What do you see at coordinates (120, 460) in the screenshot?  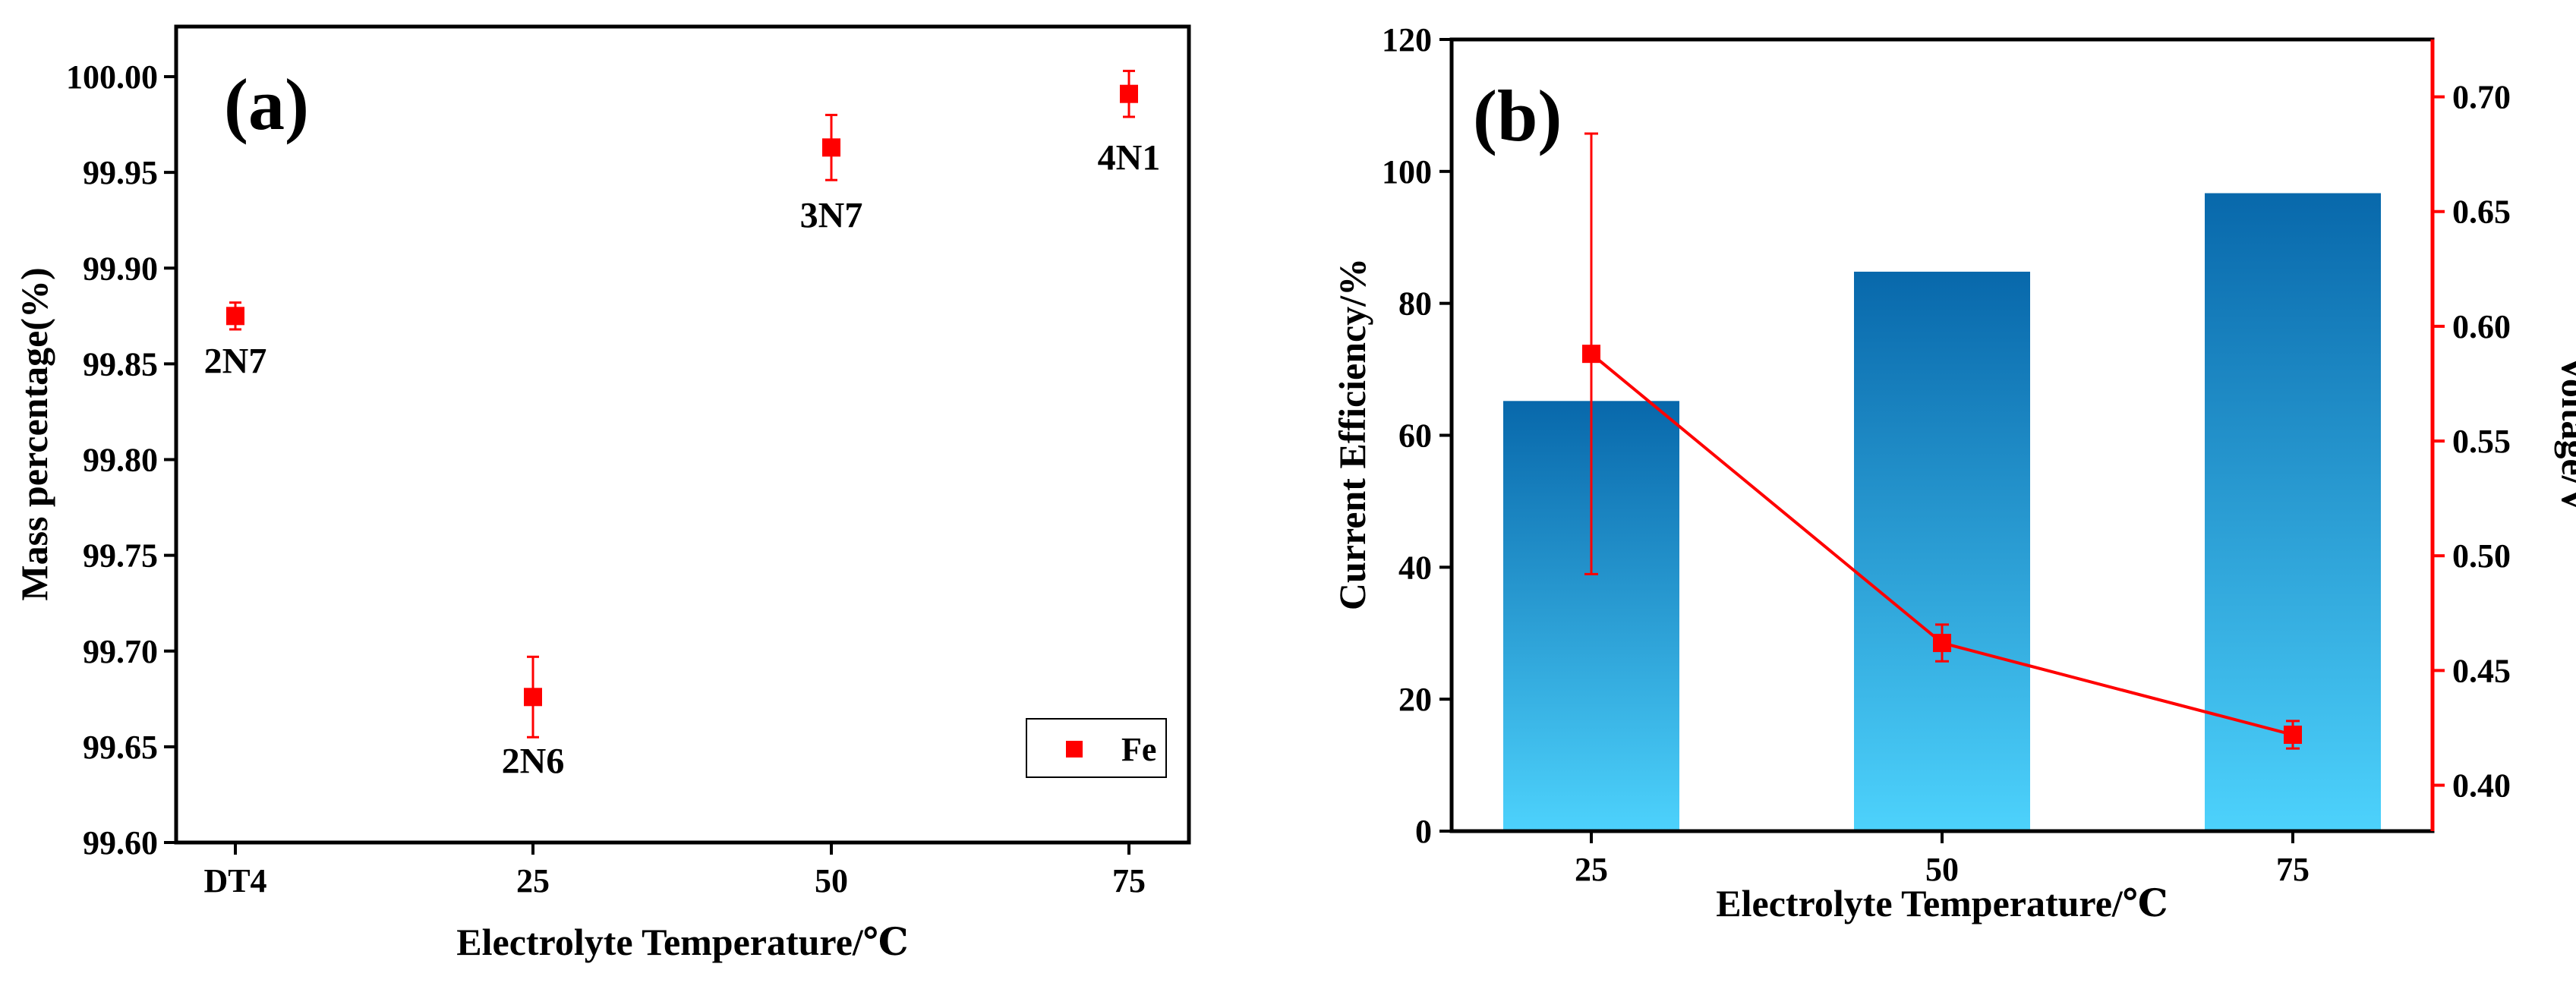 I see `chart-a-y-tick-label: 99.80` at bounding box center [120, 460].